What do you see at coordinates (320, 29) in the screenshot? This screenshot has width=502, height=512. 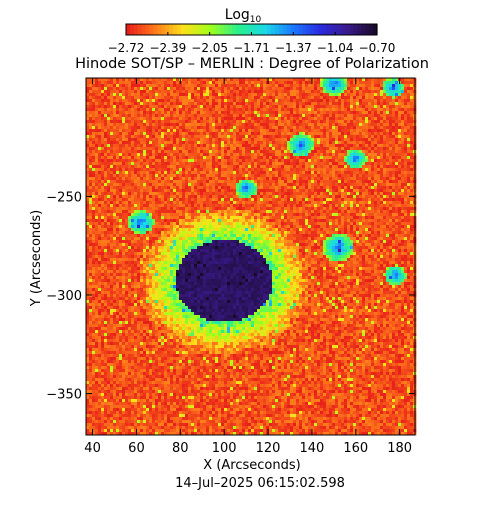 I see `colorbar-swatch` at bounding box center [320, 29].